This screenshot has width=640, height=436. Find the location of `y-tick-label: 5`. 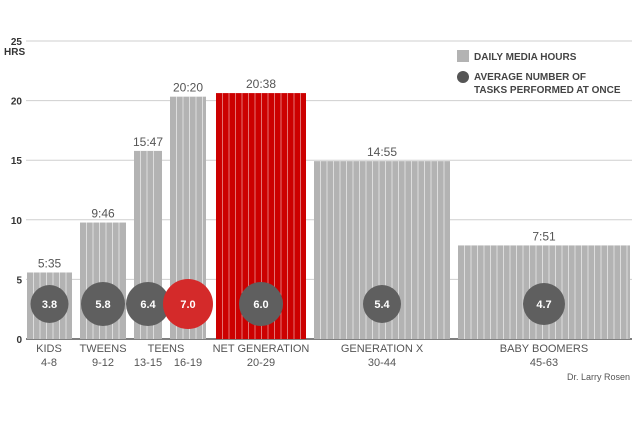

y-tick-label: 5 is located at coordinates (19, 280).